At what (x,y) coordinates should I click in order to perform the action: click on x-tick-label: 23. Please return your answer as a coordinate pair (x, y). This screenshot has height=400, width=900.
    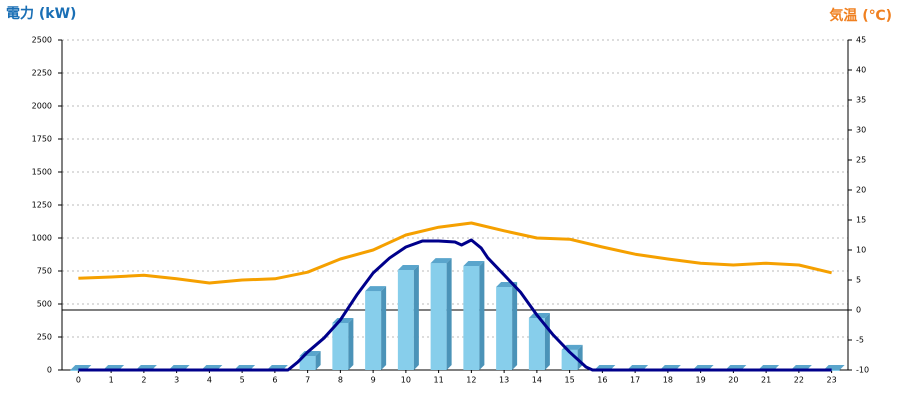
    Looking at the image, I should click on (832, 380).